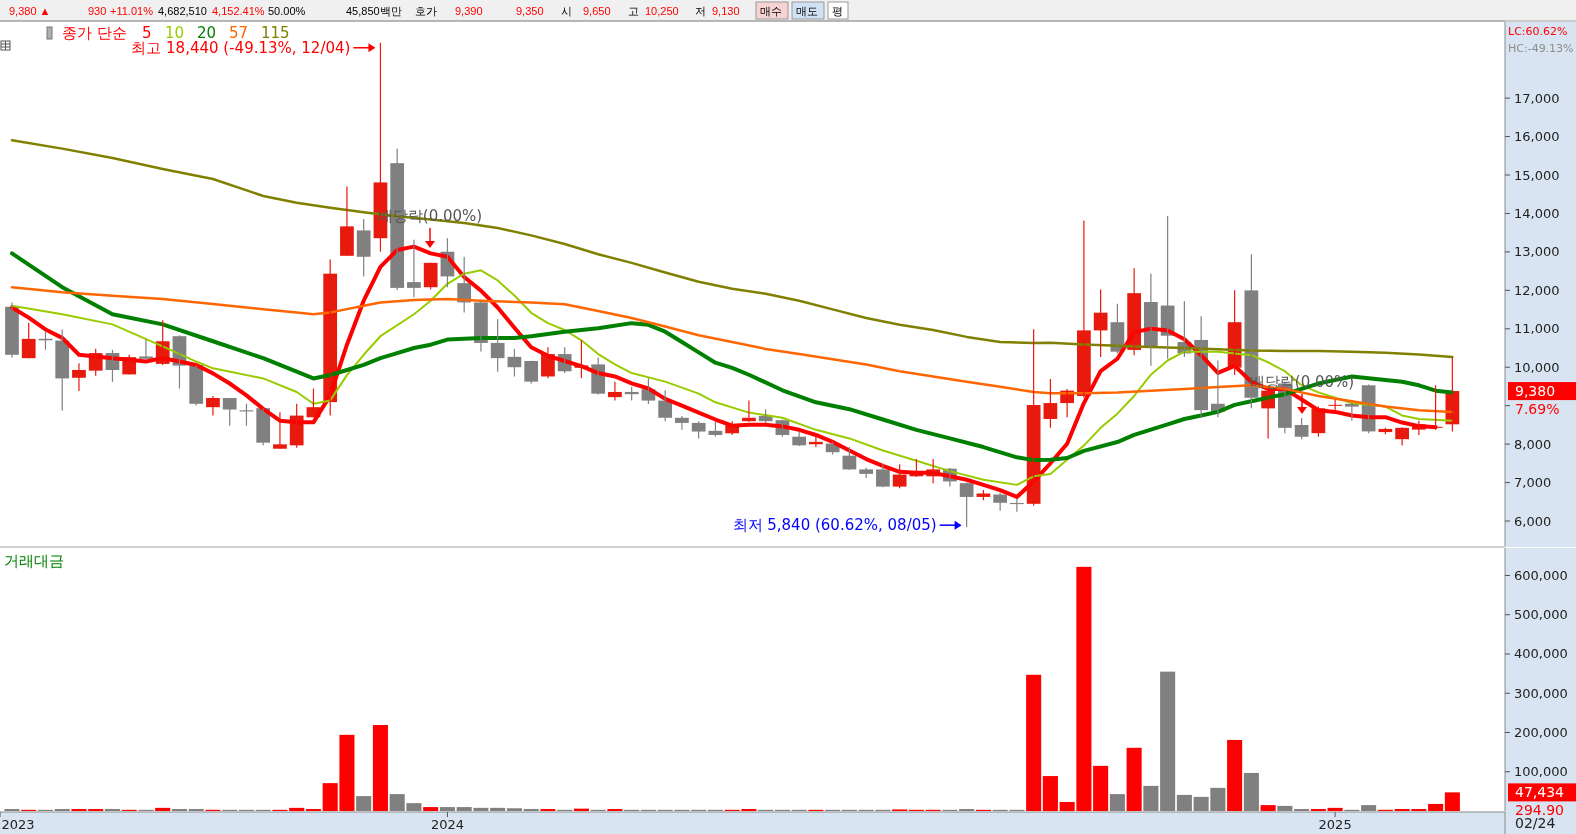 The width and height of the screenshot is (1576, 834). Describe the element at coordinates (726, 11) in the screenshot. I see `text: 9,130` at that location.